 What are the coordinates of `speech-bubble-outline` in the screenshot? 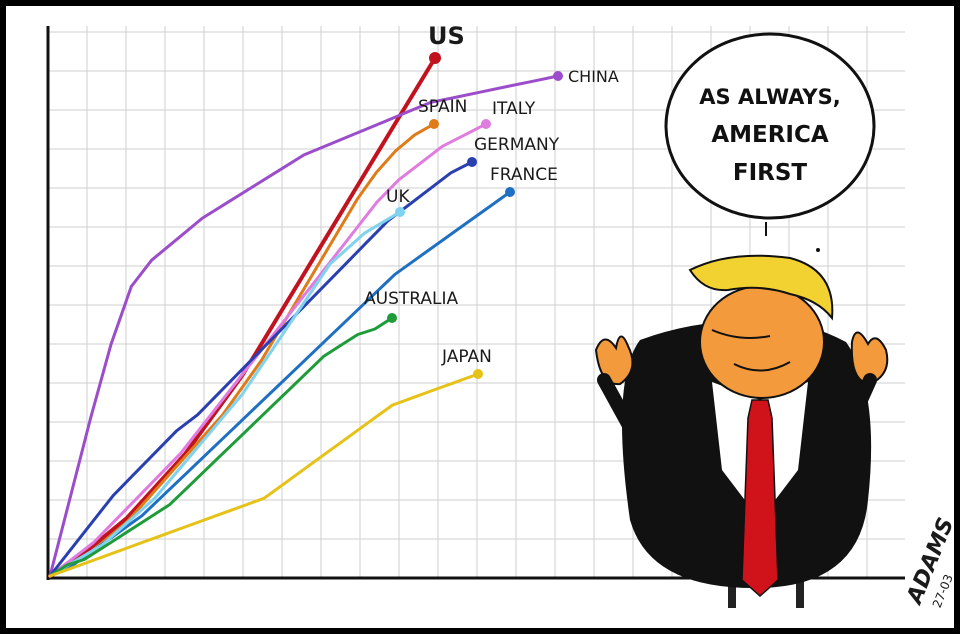 It's located at (770, 126).